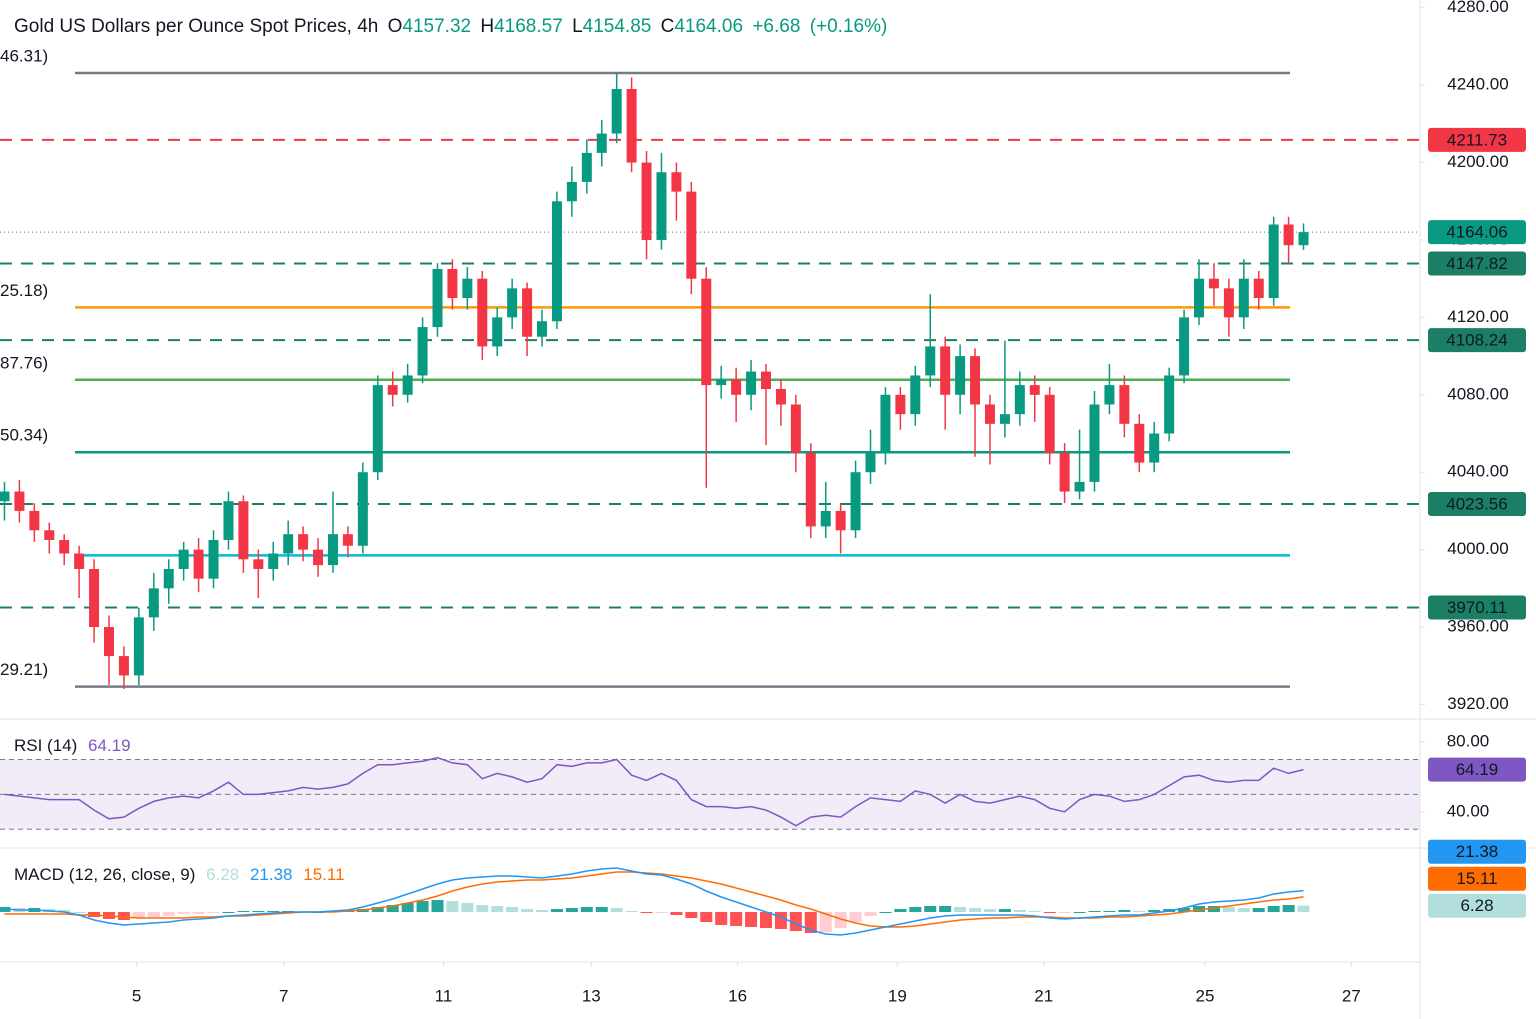  I want to click on x-tick-label: 21, so click(1043, 995).